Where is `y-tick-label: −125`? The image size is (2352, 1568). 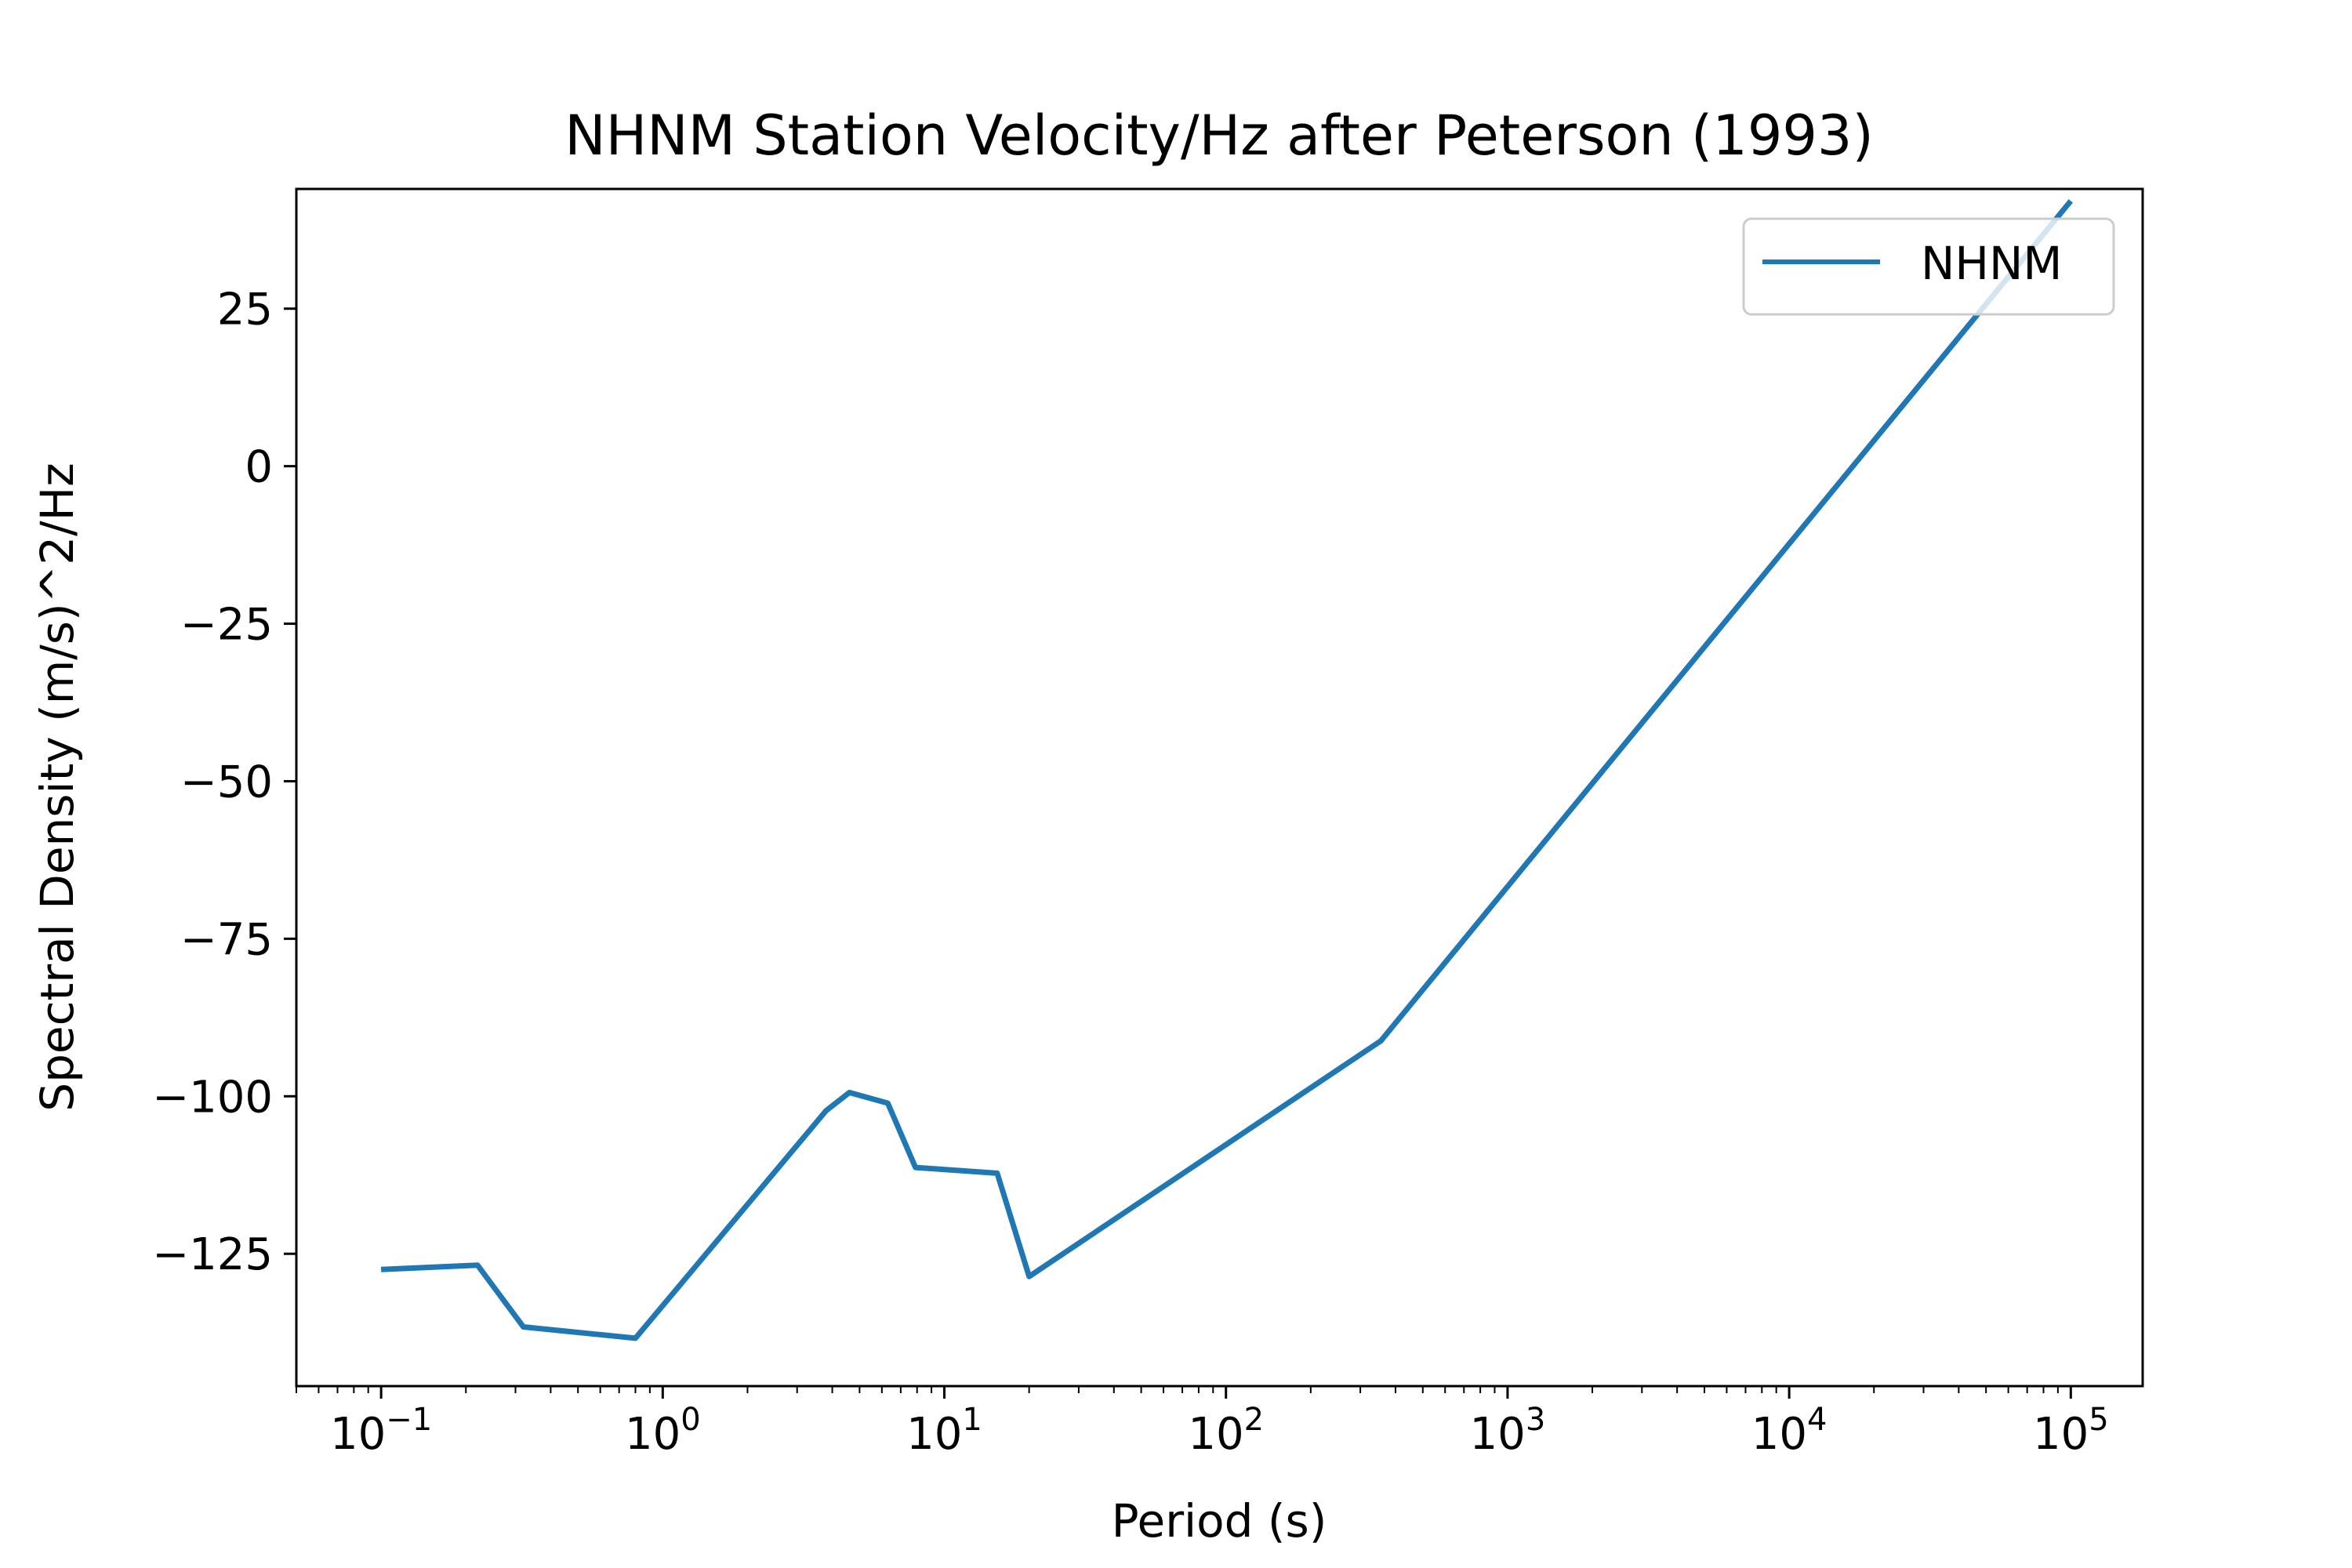
y-tick-label: −125 is located at coordinates (212, 1254).